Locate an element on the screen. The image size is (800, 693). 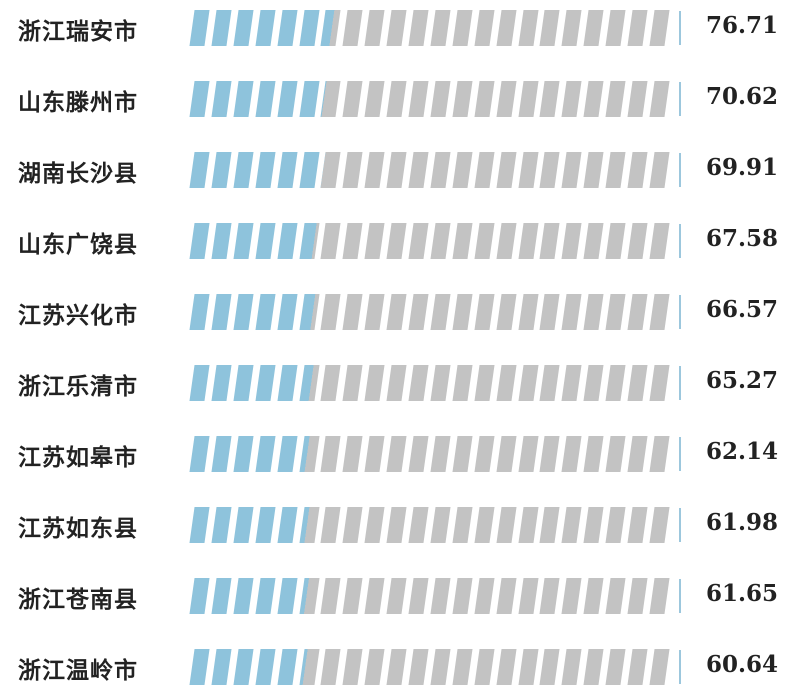
bar-row: 江苏兴化市 66.57 is located at coordinates (400, 312).